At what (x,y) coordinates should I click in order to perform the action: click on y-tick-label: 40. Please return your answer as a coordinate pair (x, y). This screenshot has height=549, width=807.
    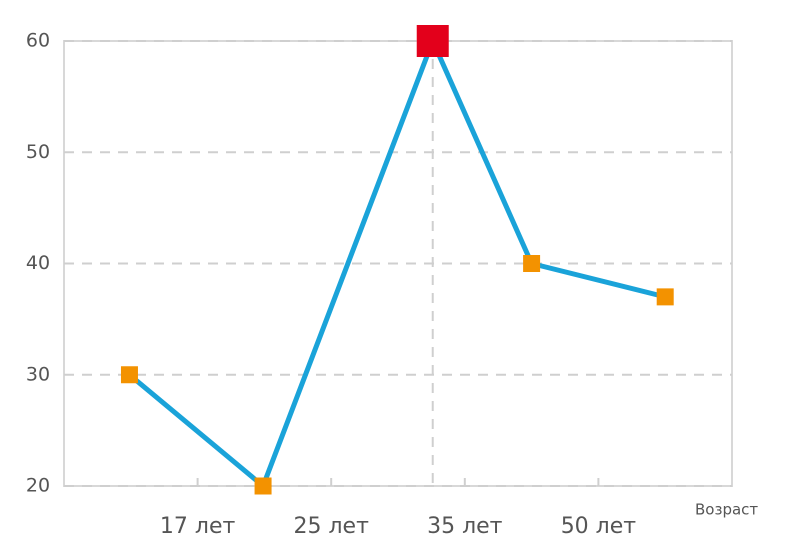
    Looking at the image, I should click on (38, 263).